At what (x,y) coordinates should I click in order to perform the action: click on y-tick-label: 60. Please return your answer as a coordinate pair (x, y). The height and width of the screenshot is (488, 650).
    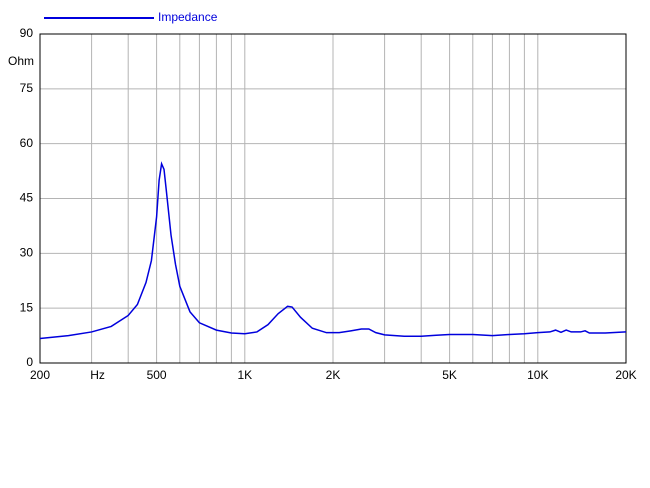
    Looking at the image, I should click on (27, 143).